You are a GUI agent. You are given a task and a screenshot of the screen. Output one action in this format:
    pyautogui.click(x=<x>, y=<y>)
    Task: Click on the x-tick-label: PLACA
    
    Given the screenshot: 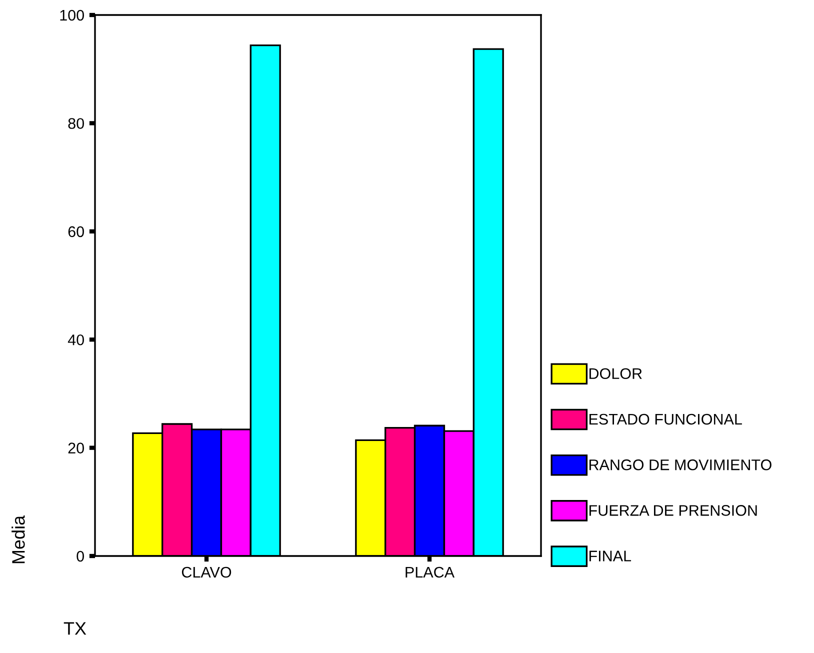 What is the action you would take?
    pyautogui.click(x=430, y=572)
    